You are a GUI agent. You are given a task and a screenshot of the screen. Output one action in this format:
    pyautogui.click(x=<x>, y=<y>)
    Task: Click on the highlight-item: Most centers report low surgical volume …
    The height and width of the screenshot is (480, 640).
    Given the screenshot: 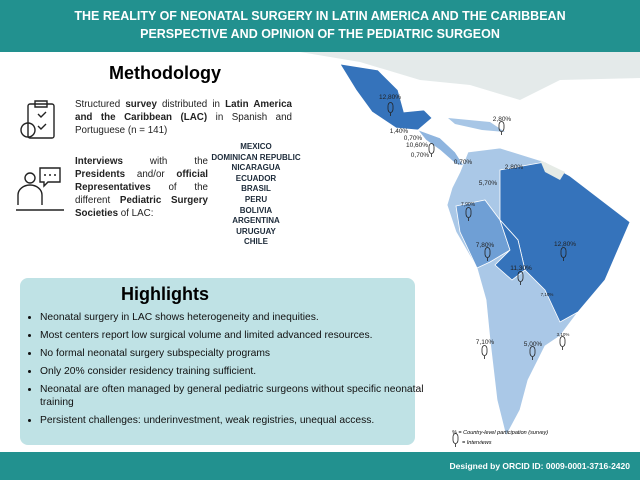 What is the action you would take?
    pyautogui.click(x=235, y=335)
    